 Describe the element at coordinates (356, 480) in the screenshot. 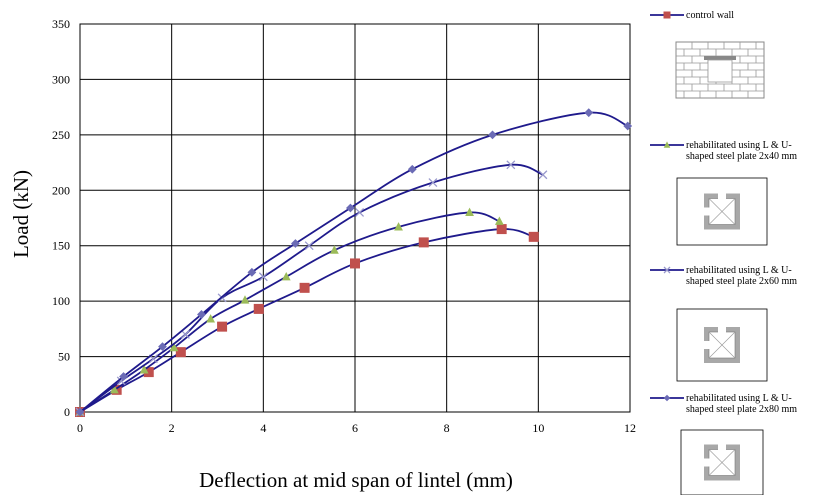

I see `x-axis-title: Deflection at mid span of lintel (mm)` at that location.